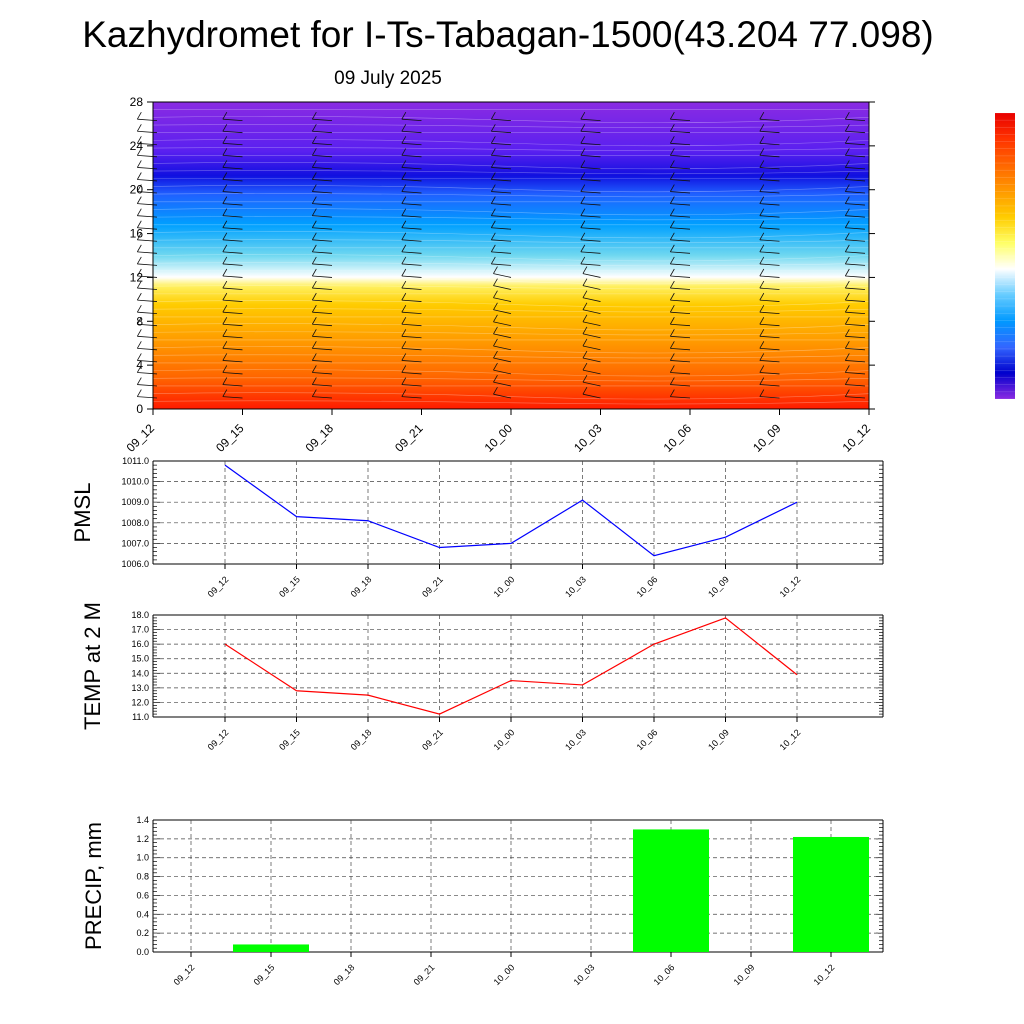 The width and height of the screenshot is (1024, 1024). Describe the element at coordinates (82, 513) in the screenshot. I see `y-axis-label: PMSL` at that location.